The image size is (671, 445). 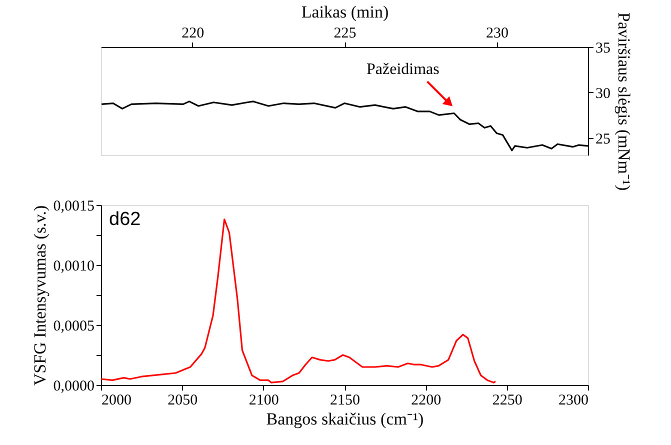 I want to click on x-tick-label: 2100, so click(x=263, y=400).